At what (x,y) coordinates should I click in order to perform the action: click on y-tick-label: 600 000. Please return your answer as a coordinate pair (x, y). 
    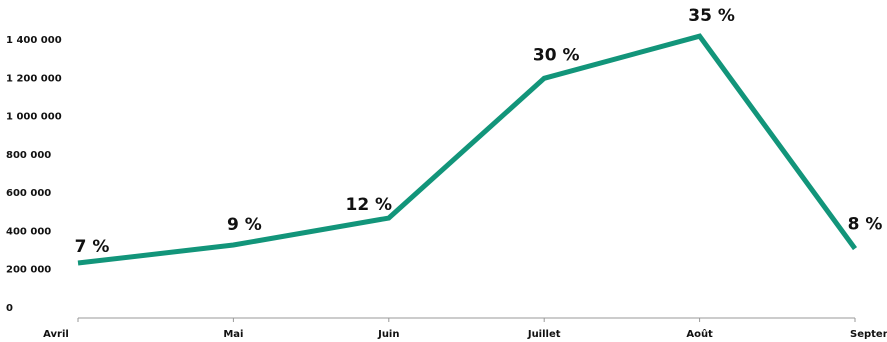
    Looking at the image, I should click on (28, 193).